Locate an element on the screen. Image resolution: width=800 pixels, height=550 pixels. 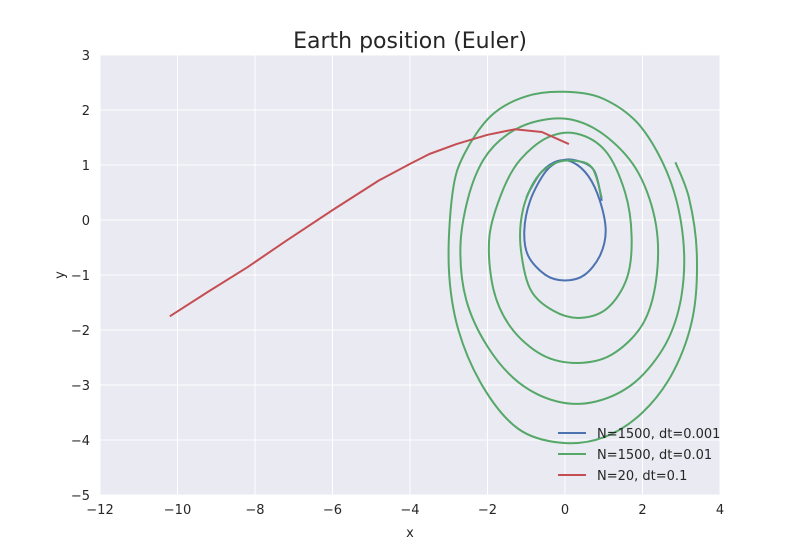
legend-label-3: N=20, dt=0.1 is located at coordinates (642, 476).